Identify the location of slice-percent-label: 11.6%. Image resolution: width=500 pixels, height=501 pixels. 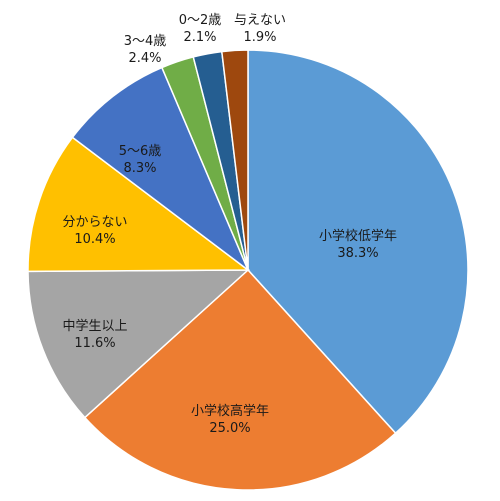
(94, 343).